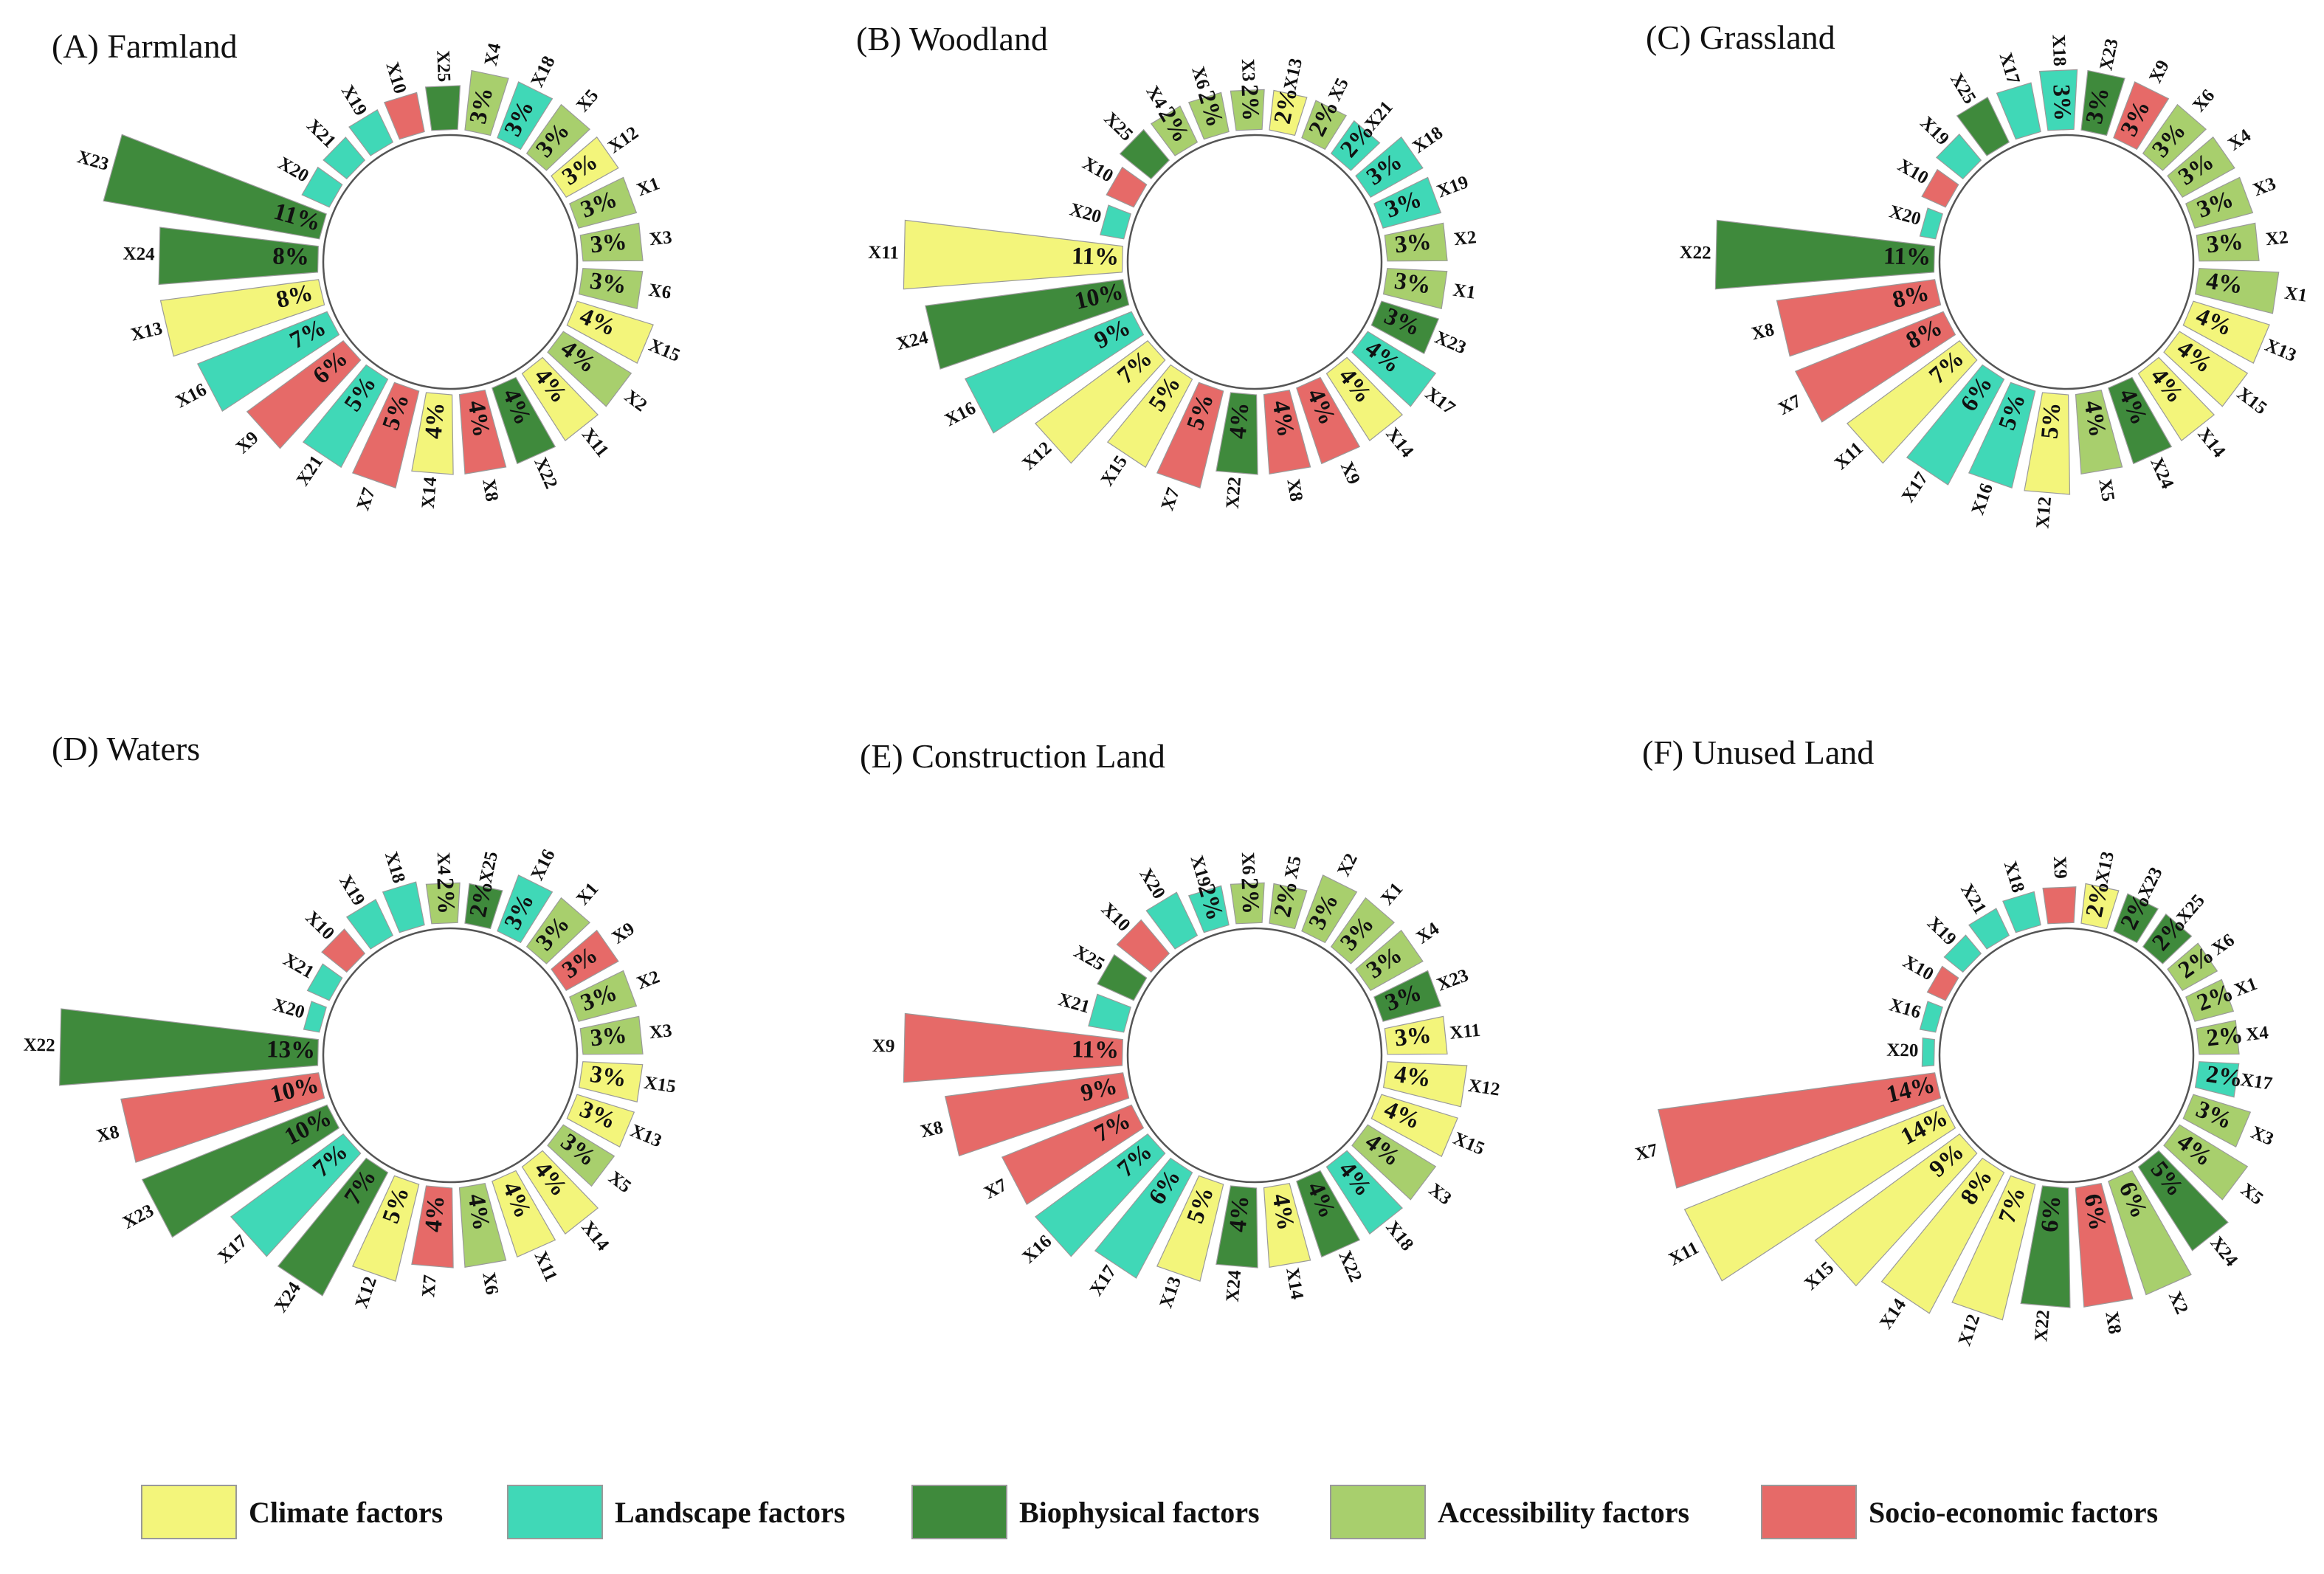 Image resolution: width=2324 pixels, height=1574 pixels. What do you see at coordinates (1287, 1225) in the screenshot?
I see `bar-x14` at bounding box center [1287, 1225].